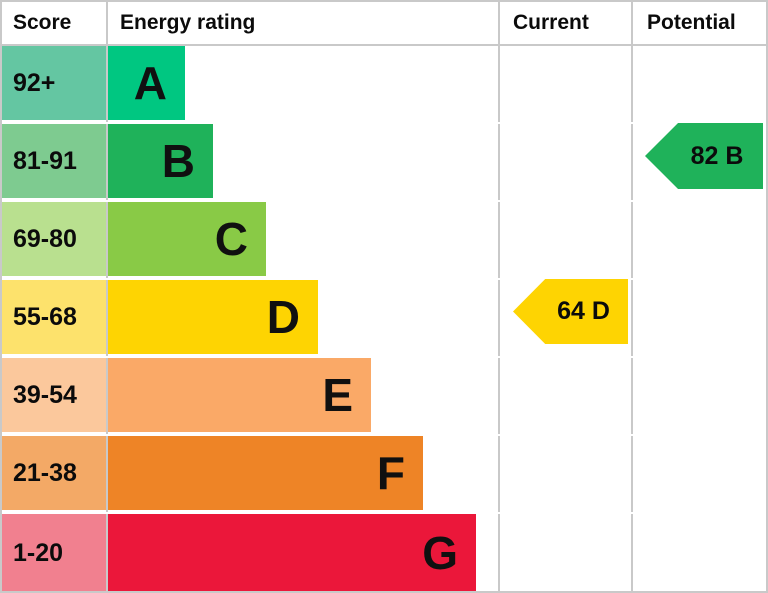 The height and width of the screenshot is (593, 768). Describe the element at coordinates (384, 397) in the screenshot. I see `band-row-e: 39-54 E` at that location.